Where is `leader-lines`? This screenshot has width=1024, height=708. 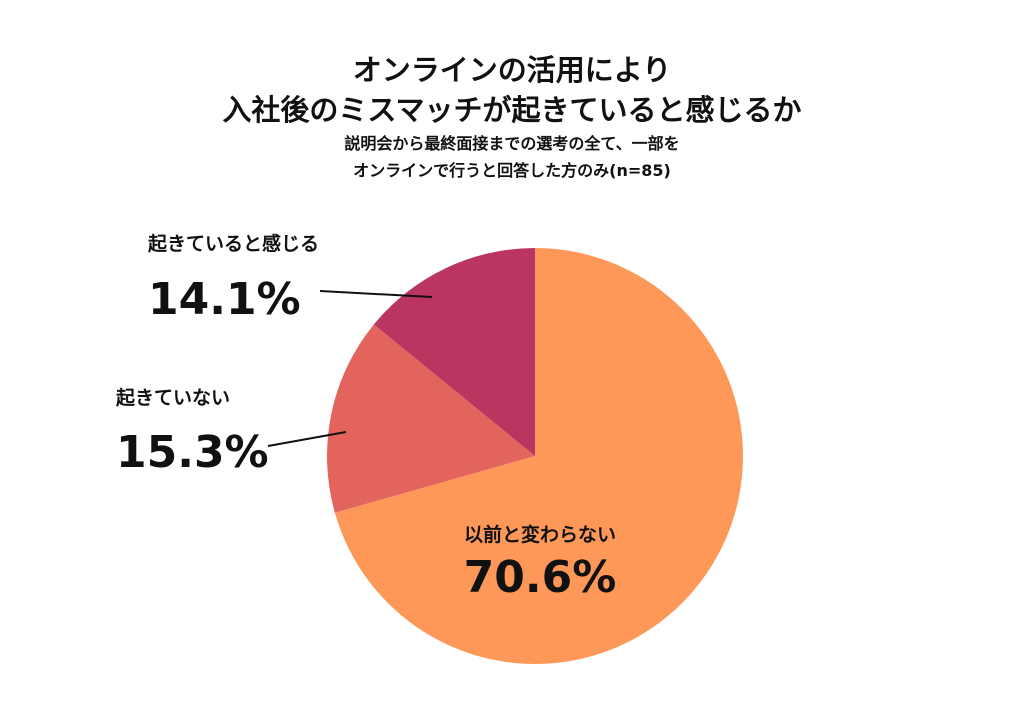 leader-lines is located at coordinates (350, 368).